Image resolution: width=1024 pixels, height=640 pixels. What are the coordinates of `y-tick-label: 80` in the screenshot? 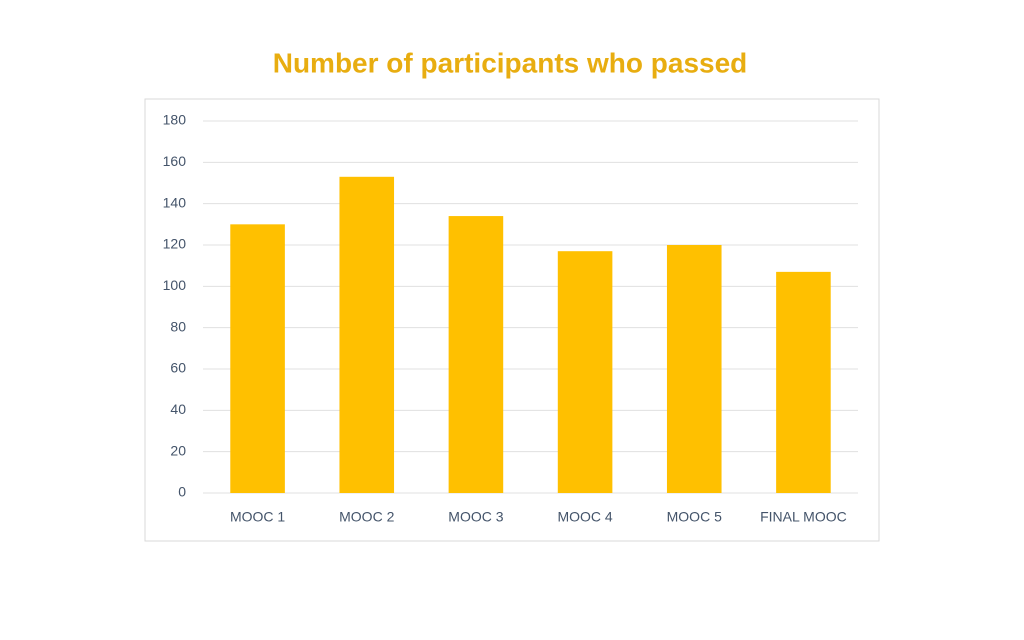 It's located at (178, 326).